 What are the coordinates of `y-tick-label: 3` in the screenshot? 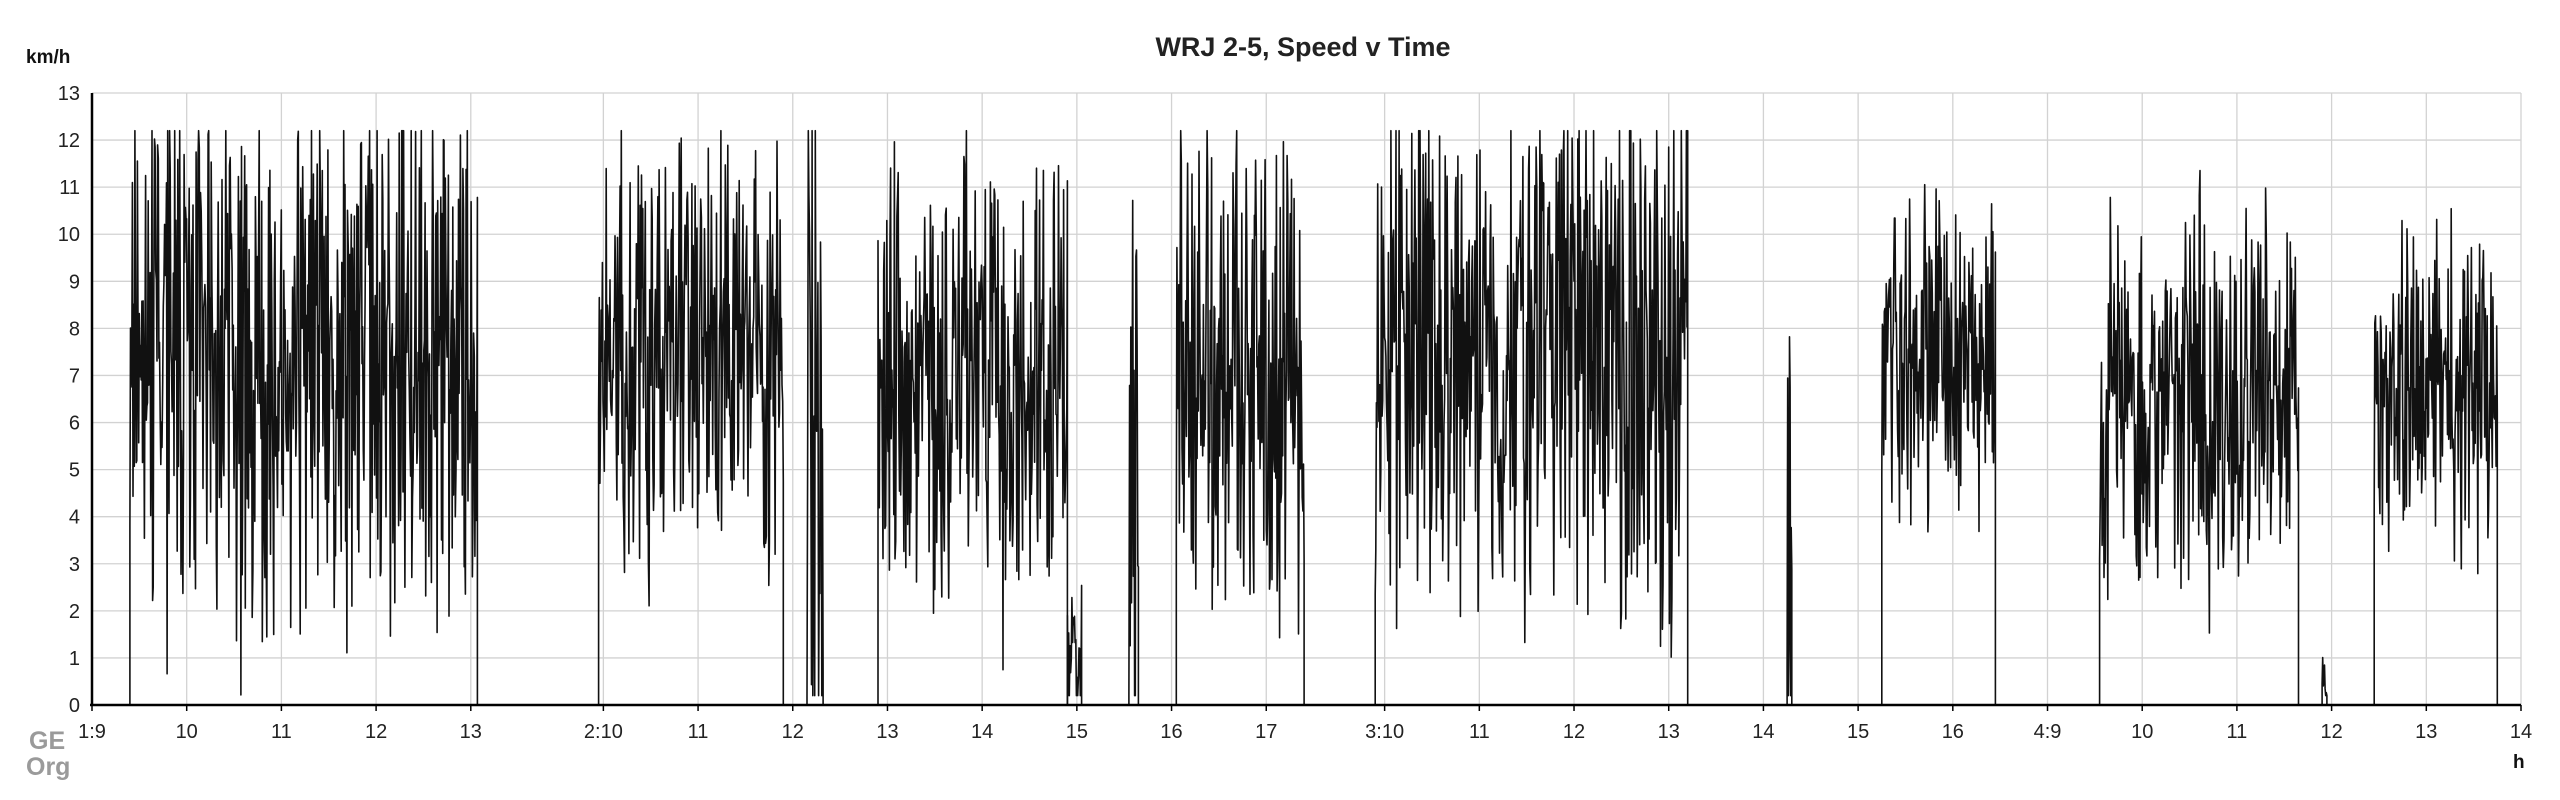 It's located at (74, 565).